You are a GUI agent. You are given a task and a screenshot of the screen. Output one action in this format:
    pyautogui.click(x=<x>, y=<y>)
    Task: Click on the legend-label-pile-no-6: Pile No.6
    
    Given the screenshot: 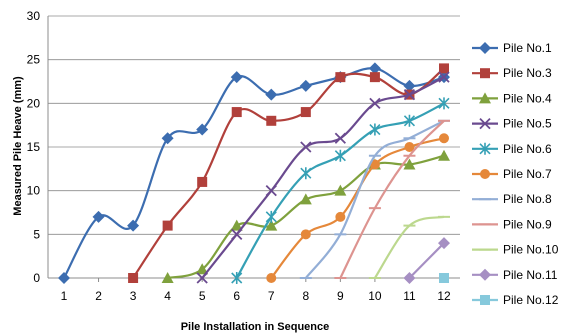 What is the action you would take?
    pyautogui.click(x=527, y=149)
    